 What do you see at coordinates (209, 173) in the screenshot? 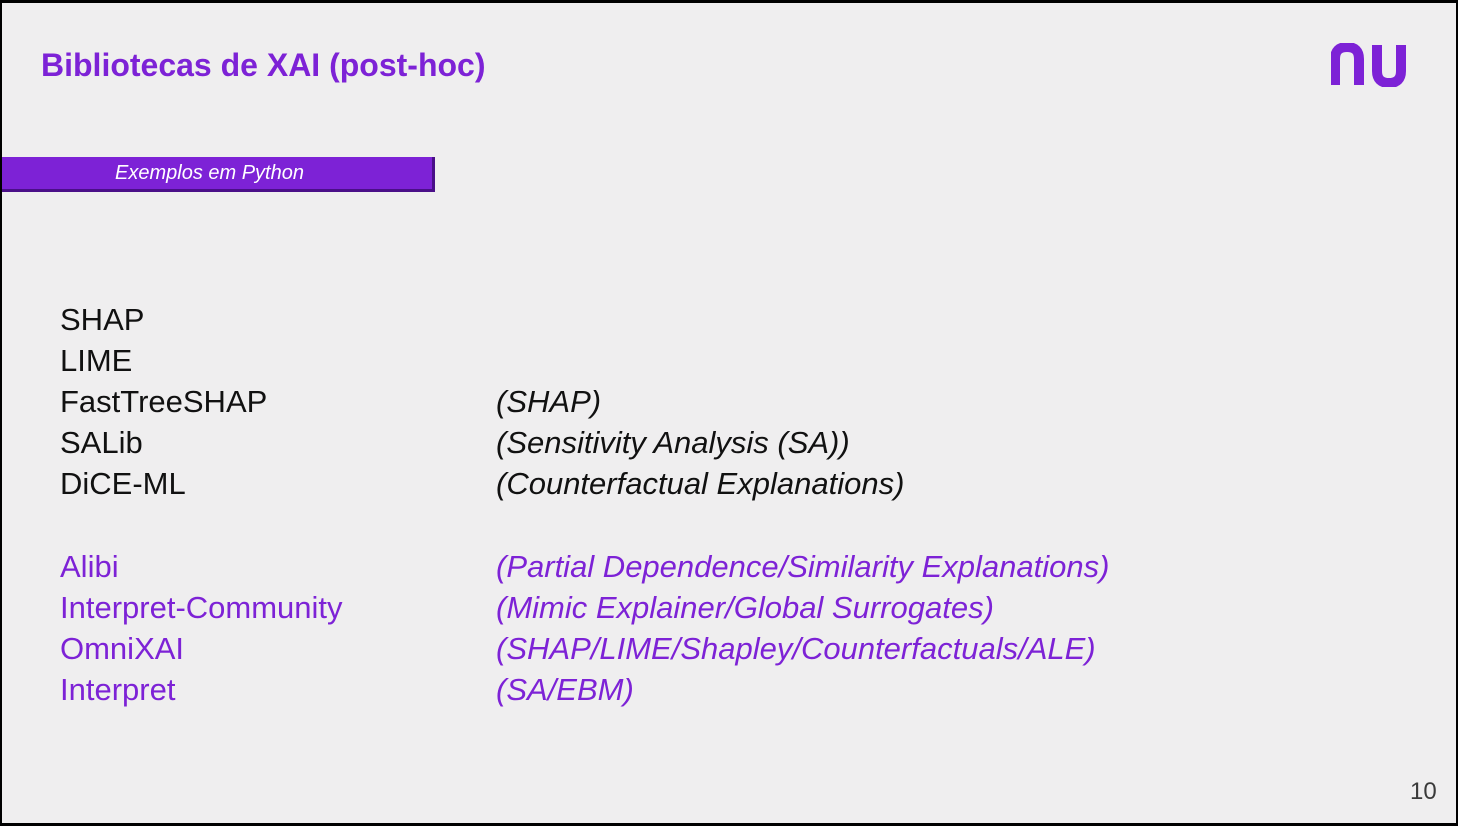
I see `banner-label: Exemplos em Python` at bounding box center [209, 173].